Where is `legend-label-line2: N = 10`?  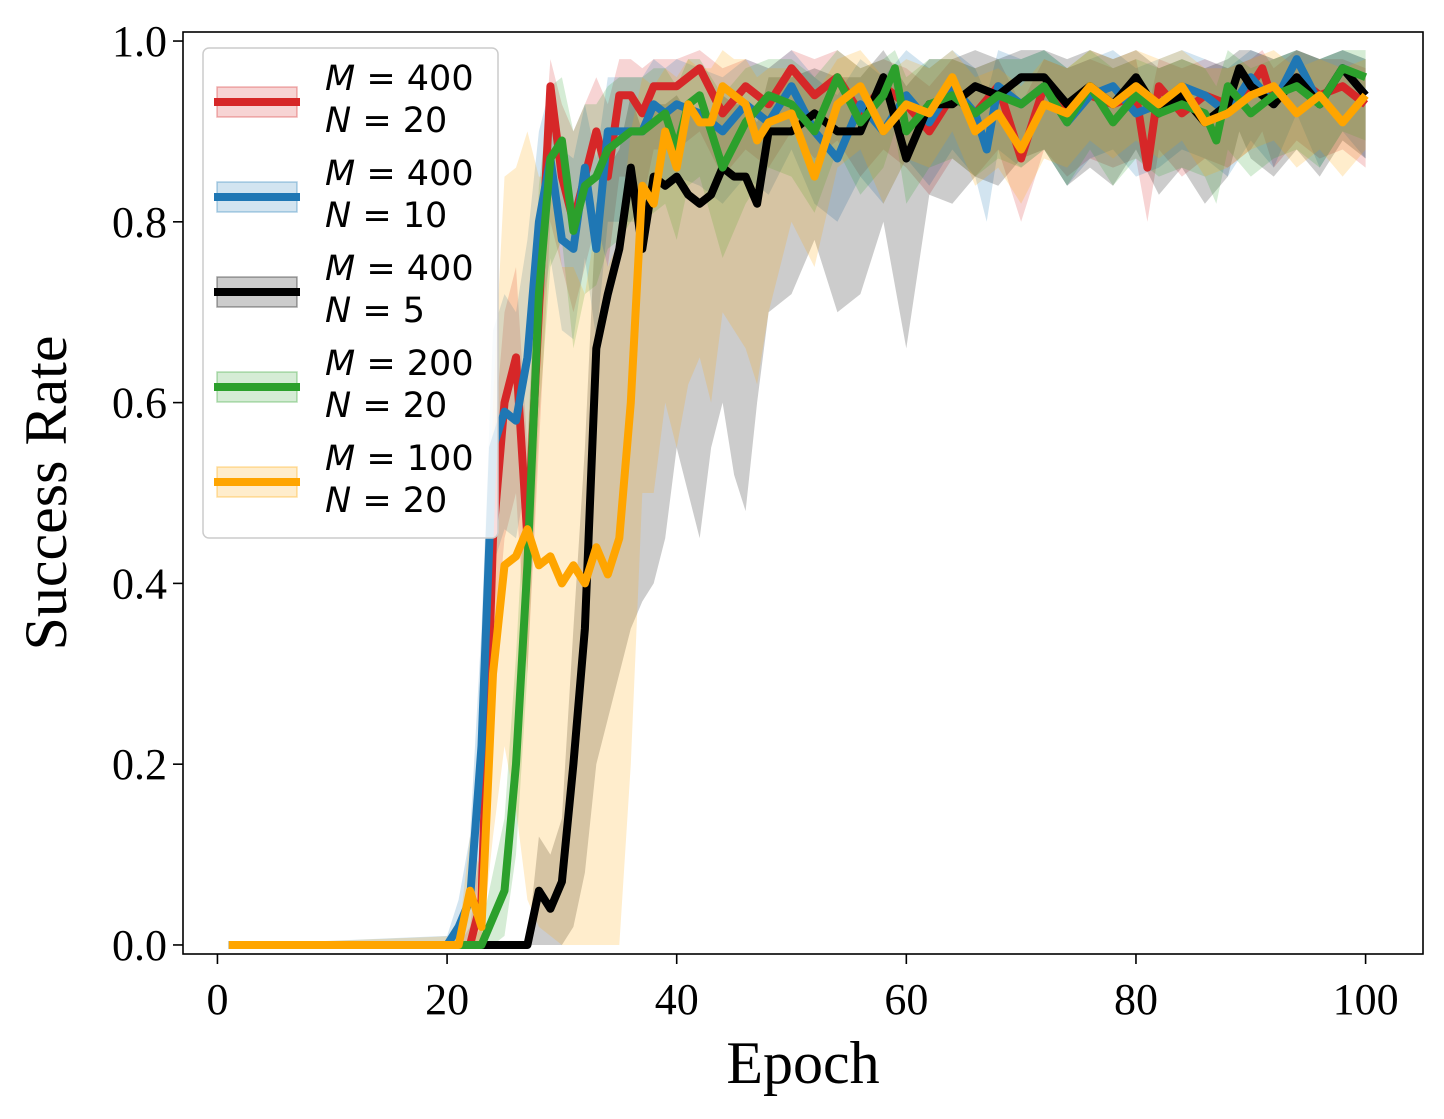
legend-label-line2: N = 10 is located at coordinates (386, 216).